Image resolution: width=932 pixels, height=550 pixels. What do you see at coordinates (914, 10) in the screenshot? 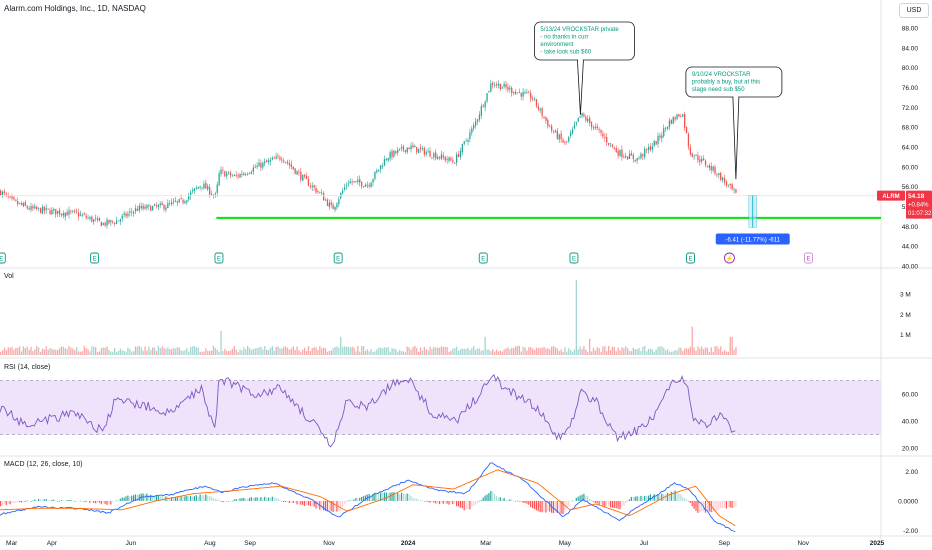
I see `currency-button: USD` at bounding box center [914, 10].